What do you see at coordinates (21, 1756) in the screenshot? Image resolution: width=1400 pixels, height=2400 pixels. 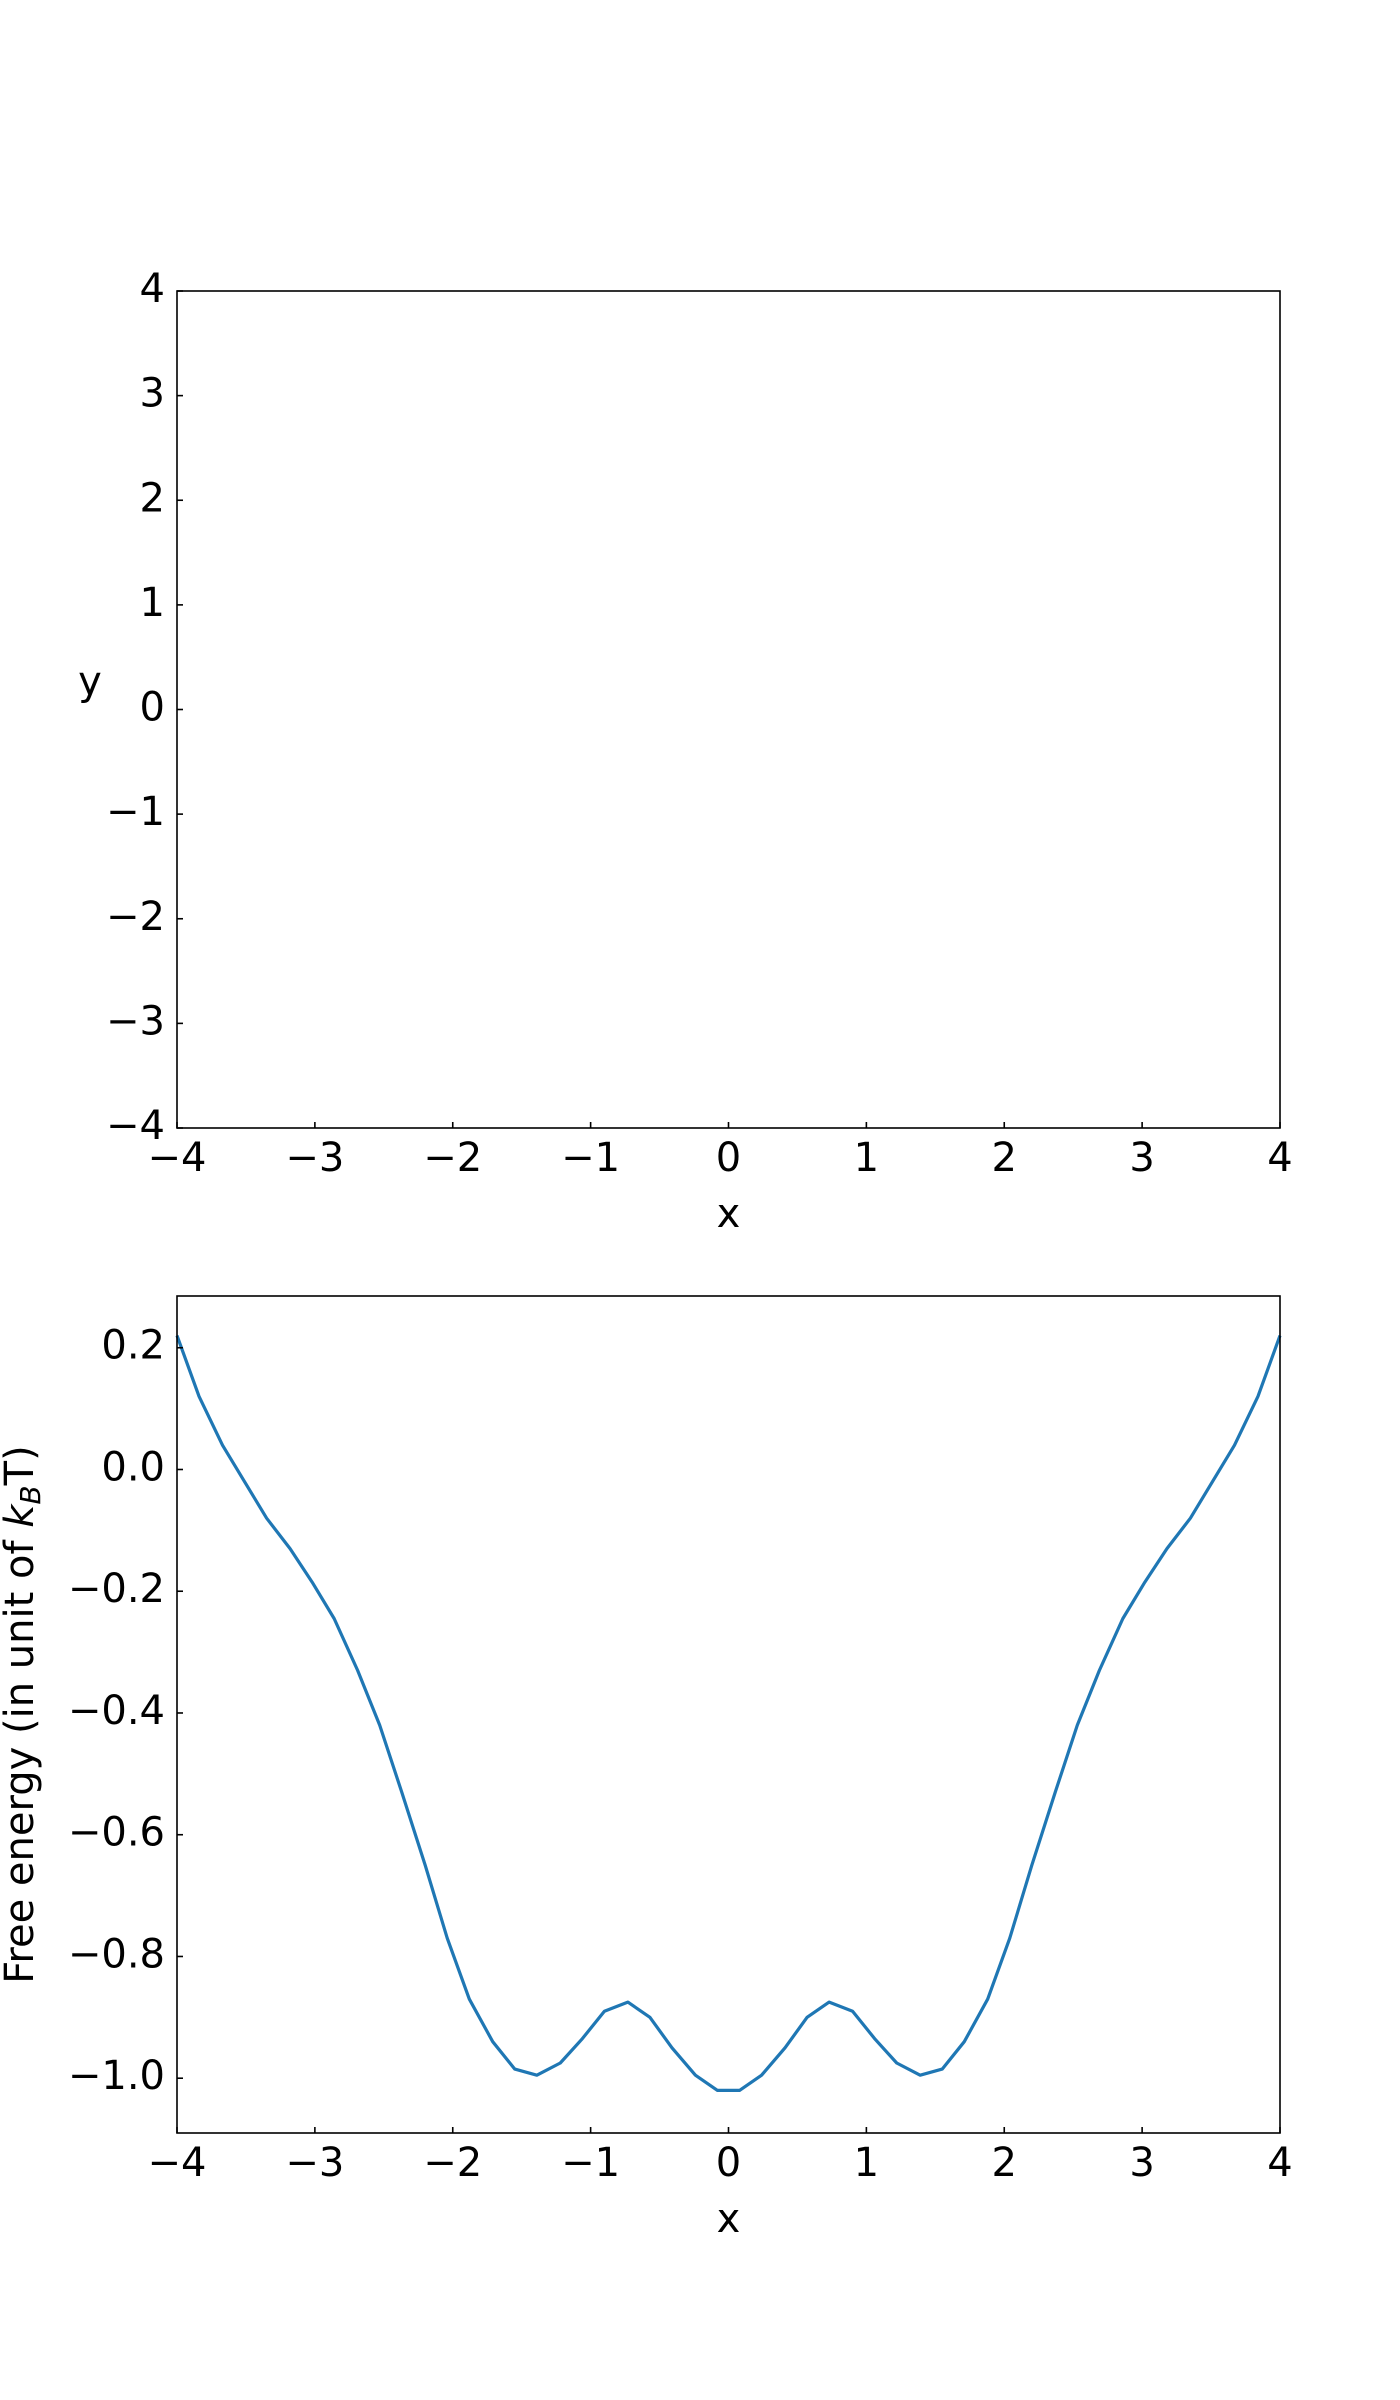 I see `y-axis-label-part: Free energy (in unit of` at bounding box center [21, 1756].